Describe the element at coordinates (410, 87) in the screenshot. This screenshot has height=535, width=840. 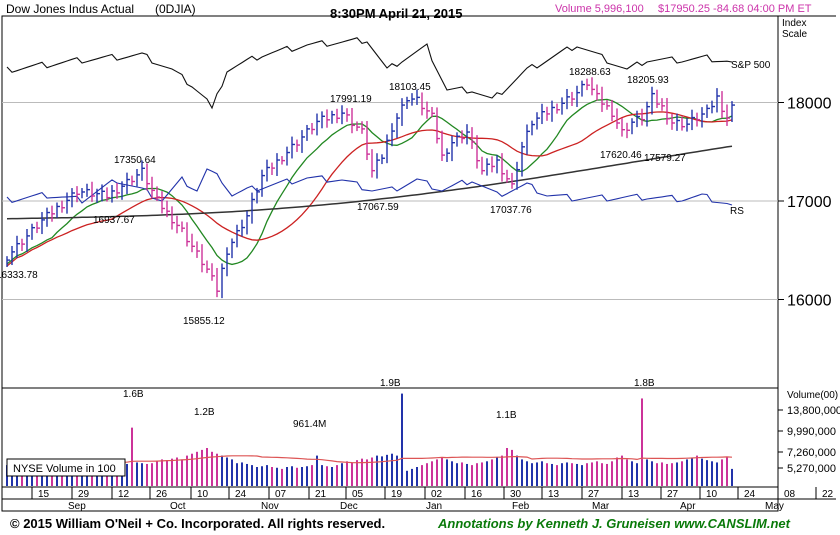
I see `price-annotation-label: 18103.45` at that location.